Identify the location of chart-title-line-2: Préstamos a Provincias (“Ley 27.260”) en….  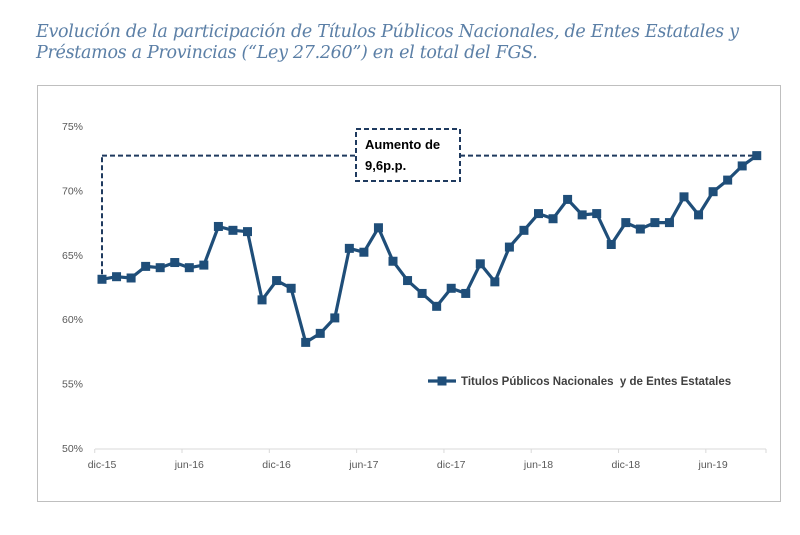
(287, 53).